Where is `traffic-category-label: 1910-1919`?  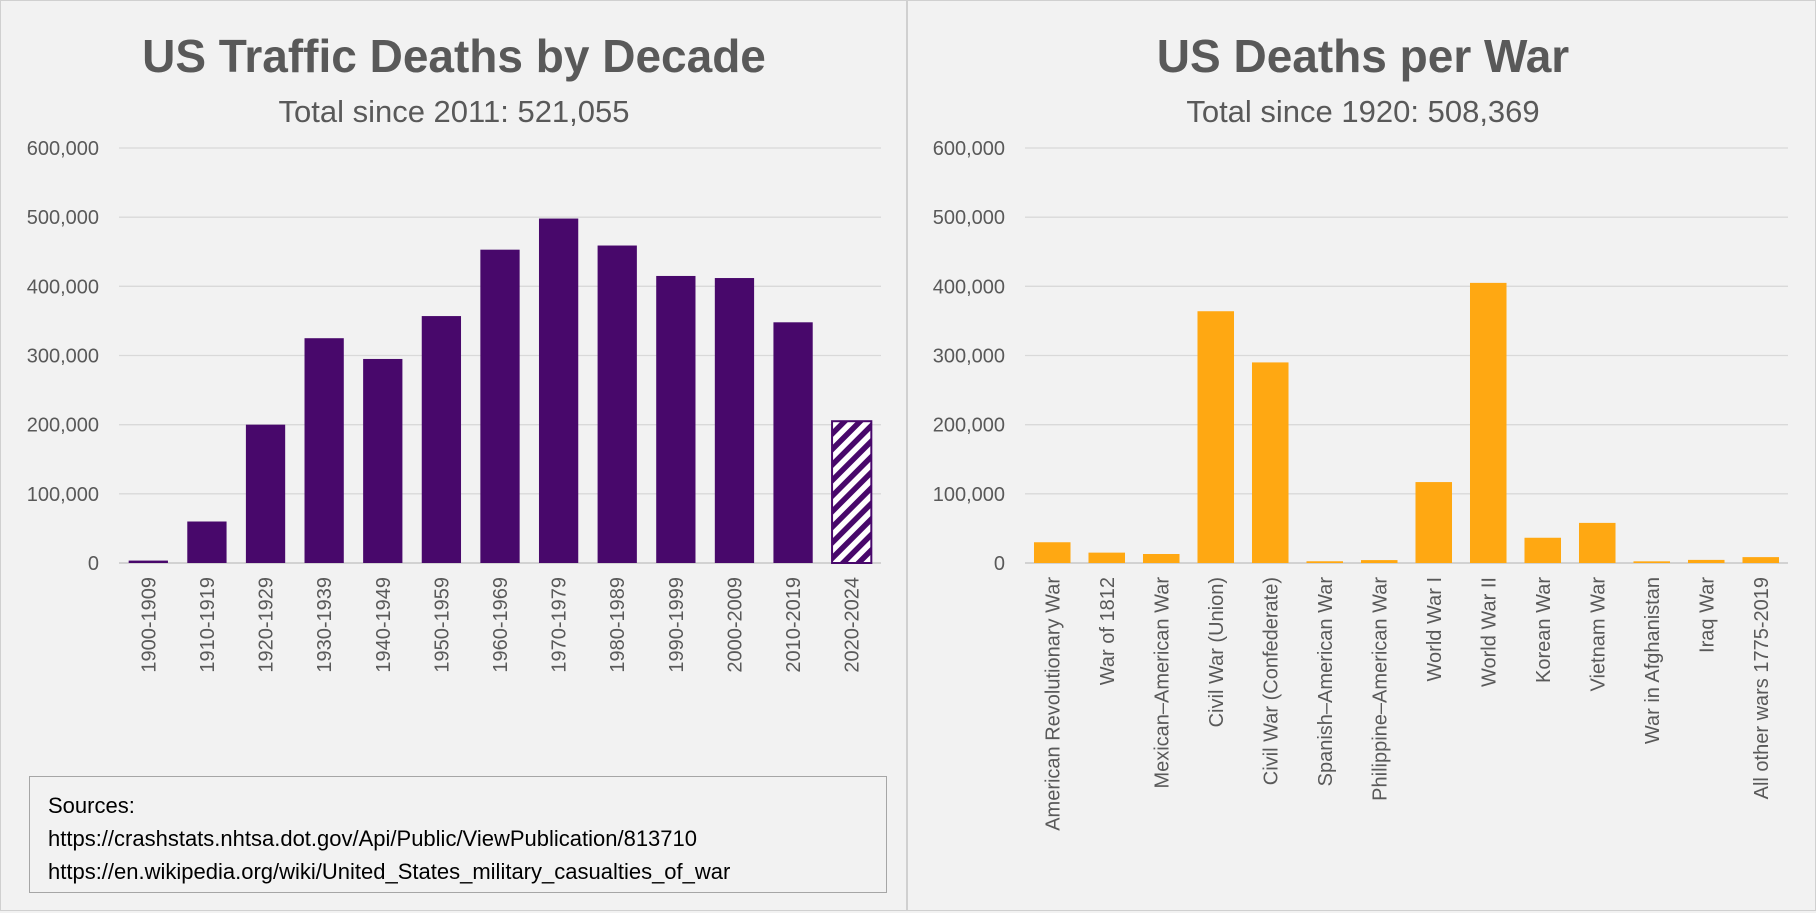
traffic-category-label: 1910-1919 is located at coordinates (208, 625).